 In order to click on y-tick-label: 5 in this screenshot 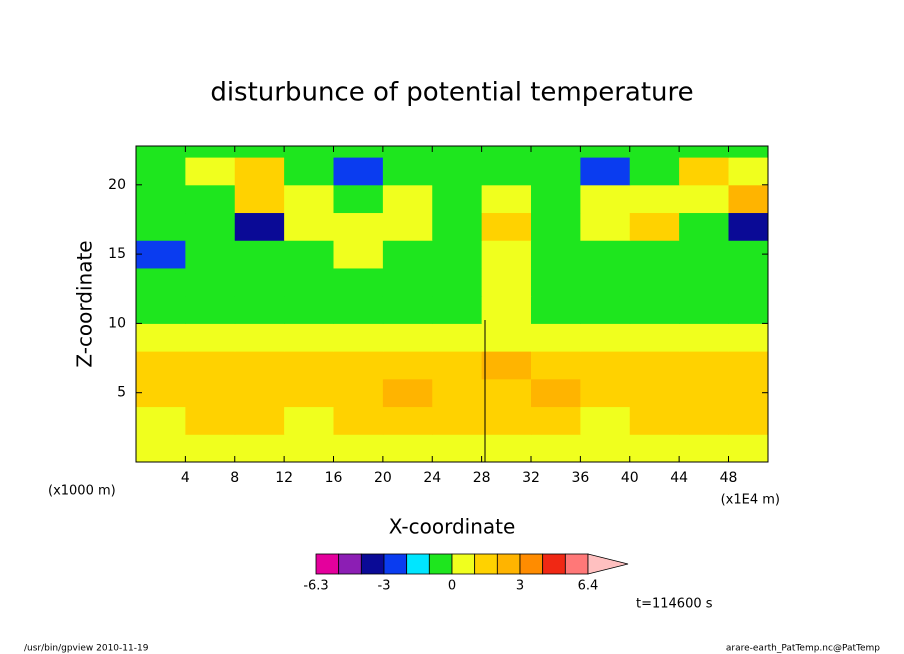, I will do `click(121, 393)`.